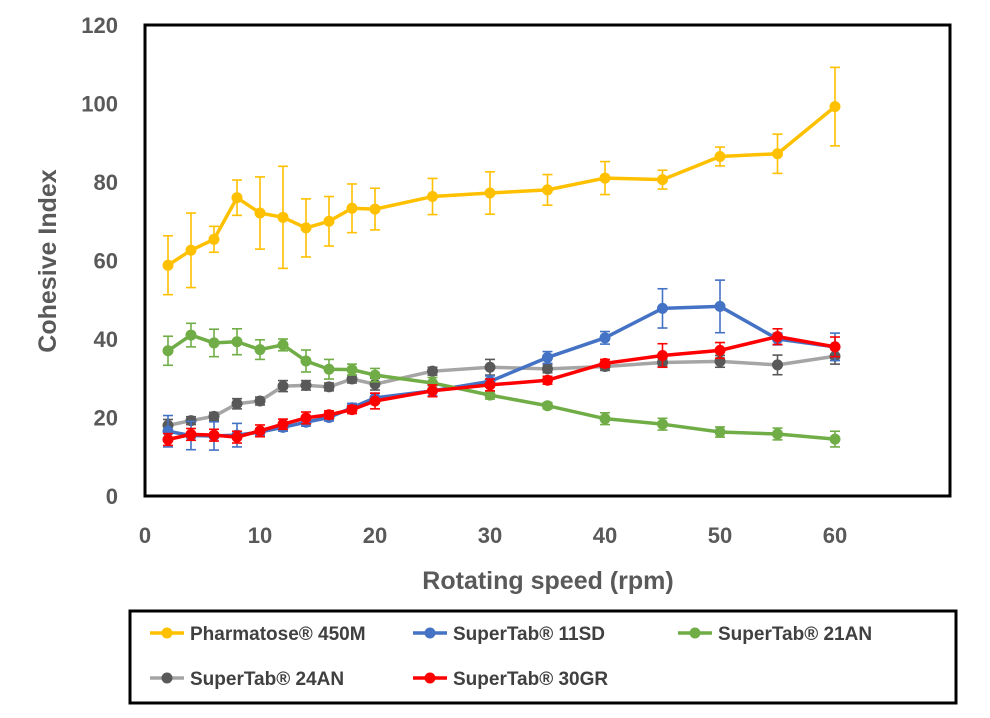 Image resolution: width=990 pixels, height=718 pixels. I want to click on x-tick-label: 40, so click(605, 535).